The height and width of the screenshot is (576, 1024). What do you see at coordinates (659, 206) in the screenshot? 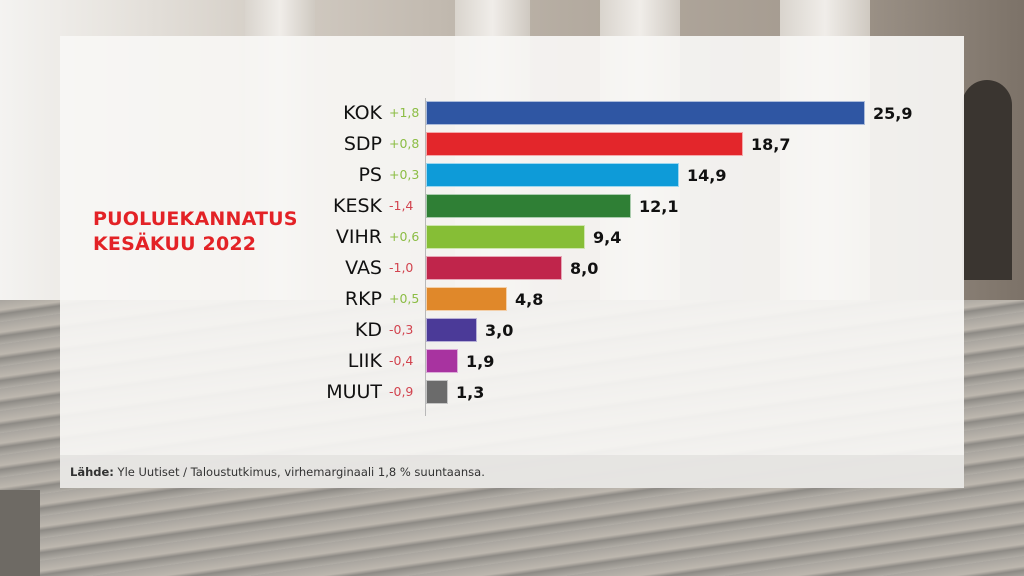
I see `value-label: 12,1` at bounding box center [659, 206].